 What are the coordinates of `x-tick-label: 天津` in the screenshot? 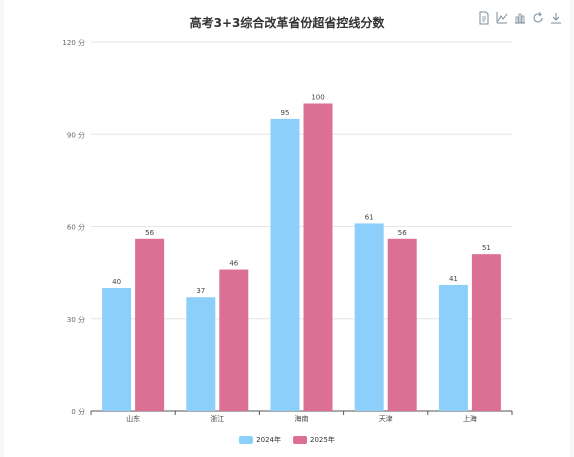 It's located at (386, 419).